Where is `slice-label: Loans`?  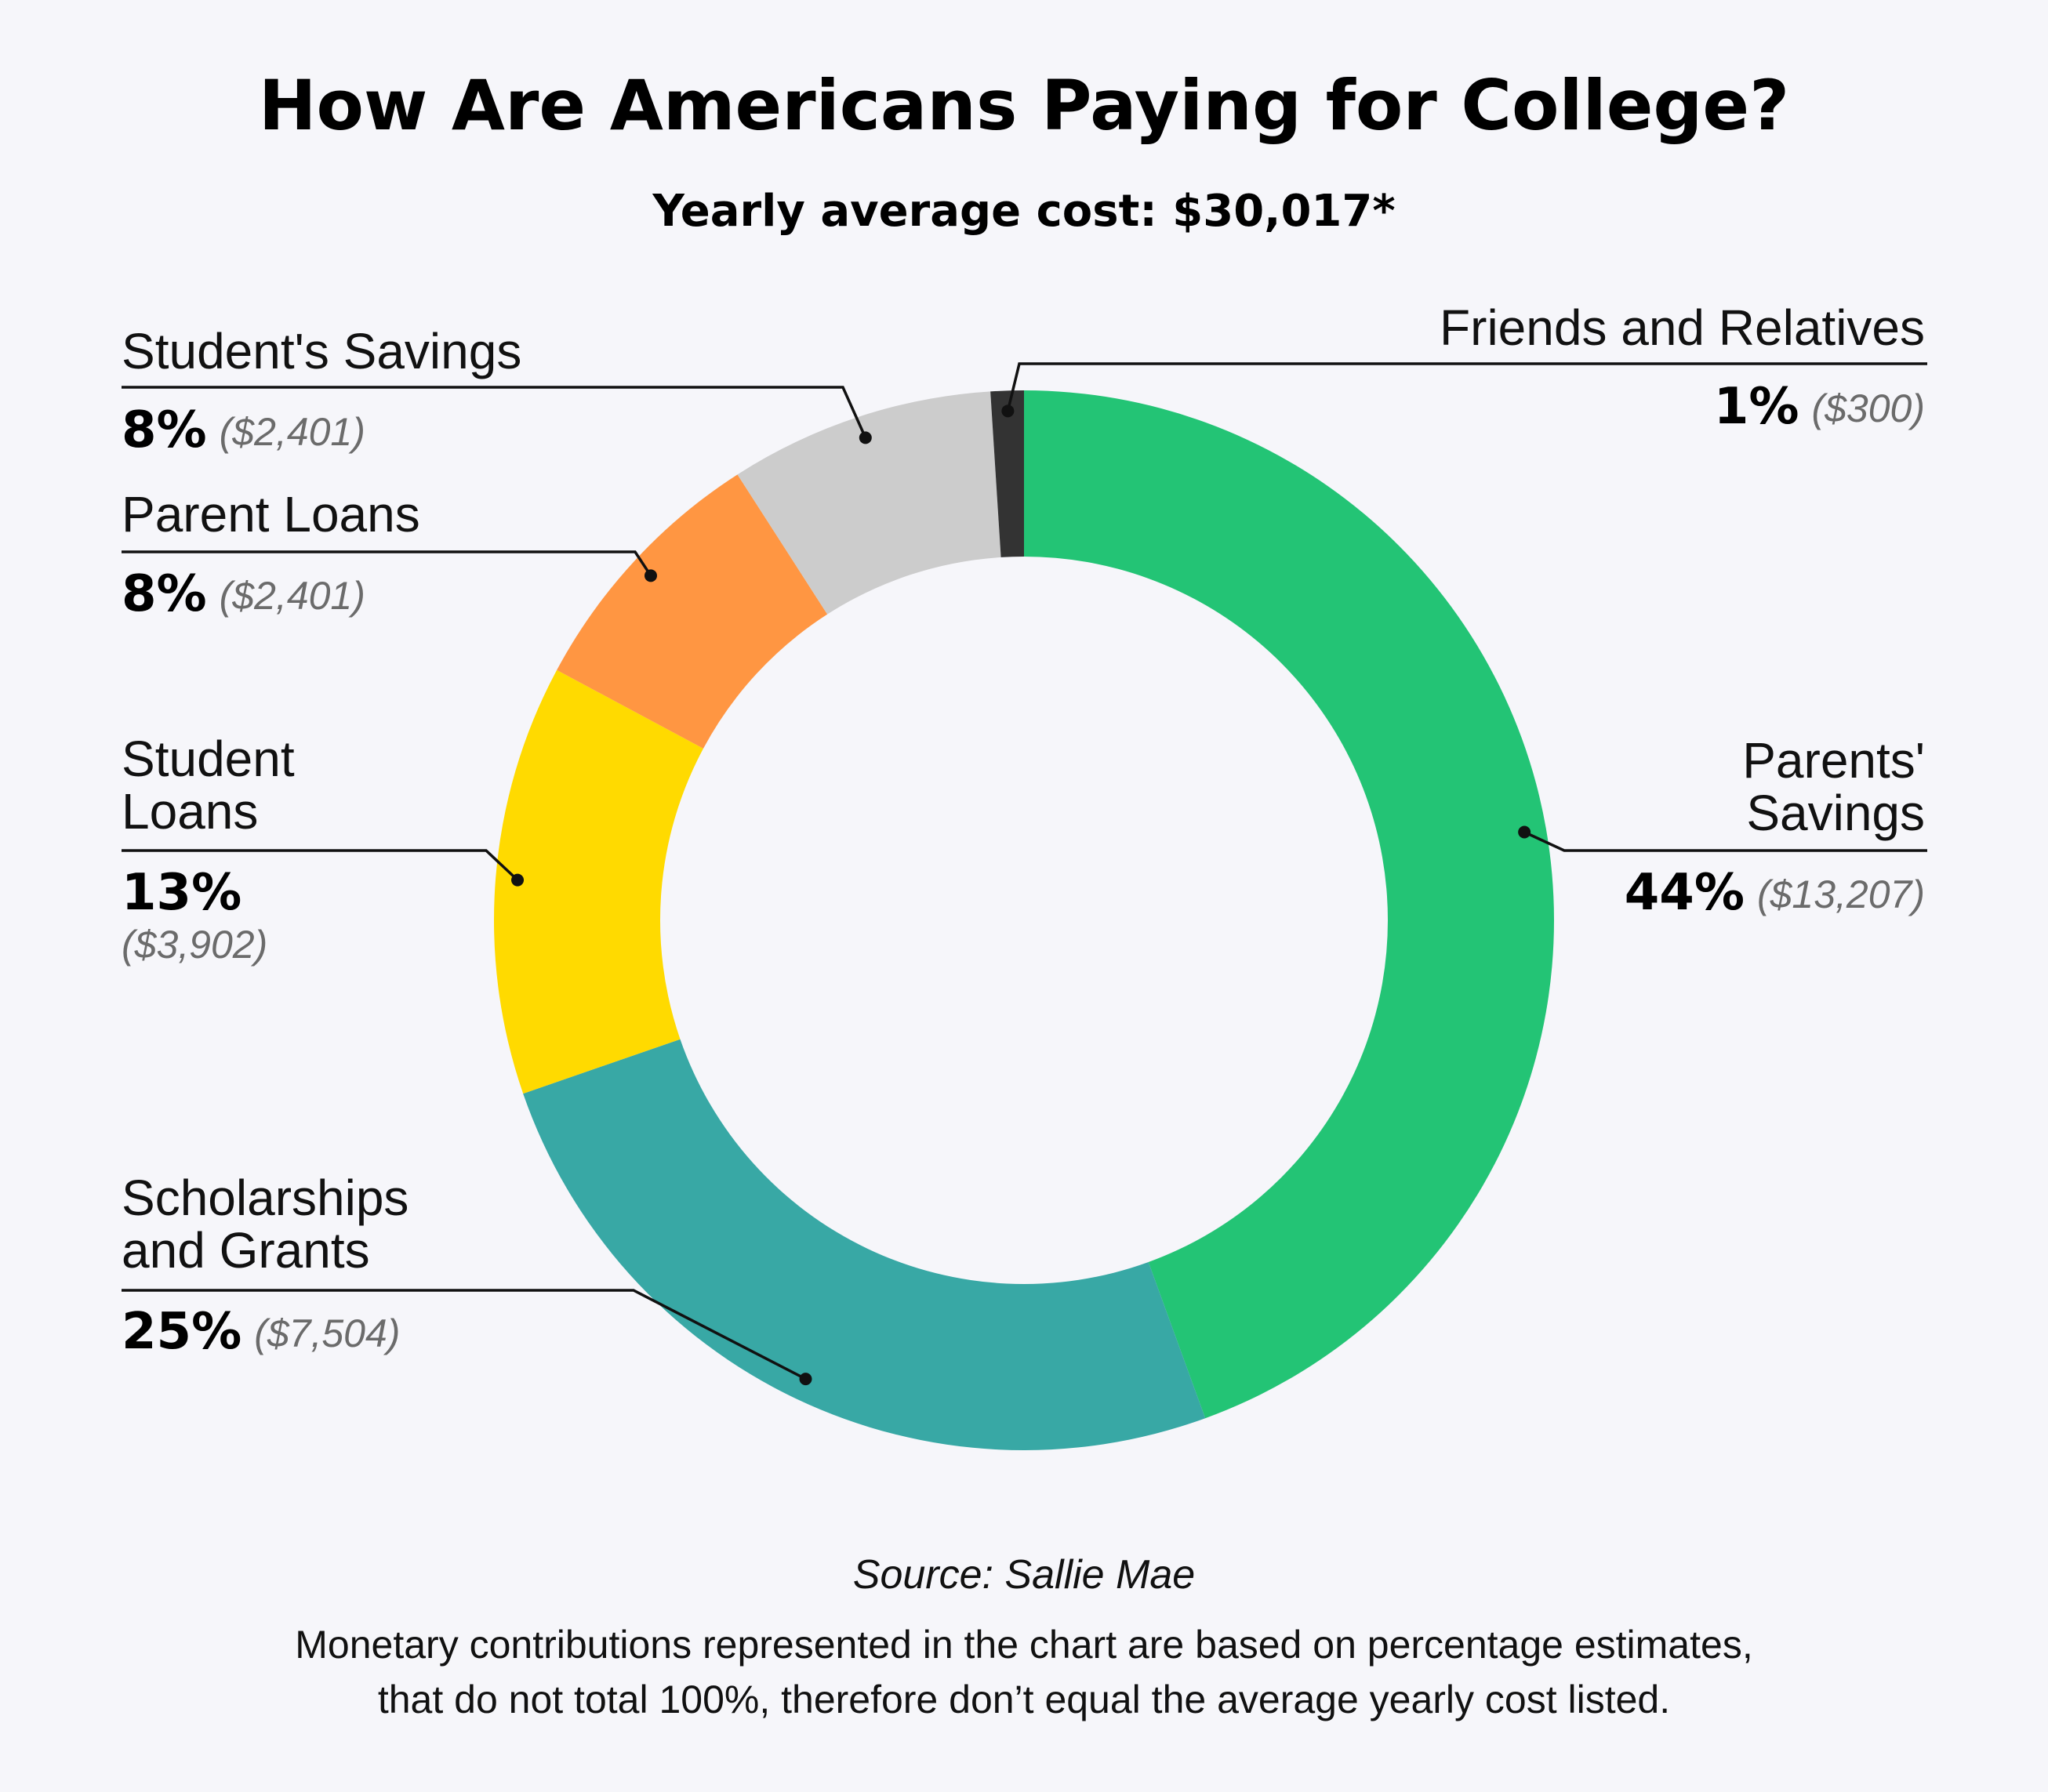
slice-label: Loans is located at coordinates (190, 811).